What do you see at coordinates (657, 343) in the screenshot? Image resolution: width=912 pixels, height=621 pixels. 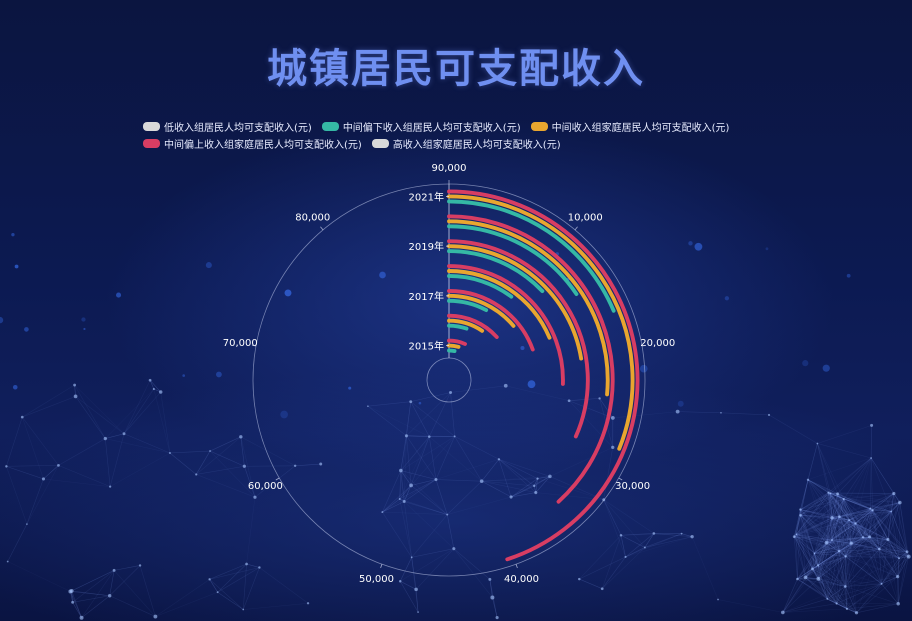 I see `angle-tick-label: 20,000` at bounding box center [657, 343].